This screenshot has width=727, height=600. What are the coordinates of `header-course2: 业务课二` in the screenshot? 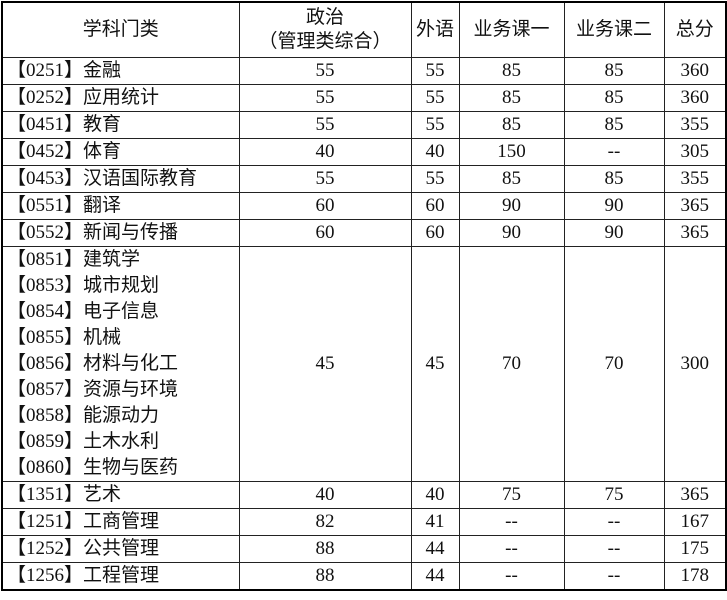 It's located at (614, 29).